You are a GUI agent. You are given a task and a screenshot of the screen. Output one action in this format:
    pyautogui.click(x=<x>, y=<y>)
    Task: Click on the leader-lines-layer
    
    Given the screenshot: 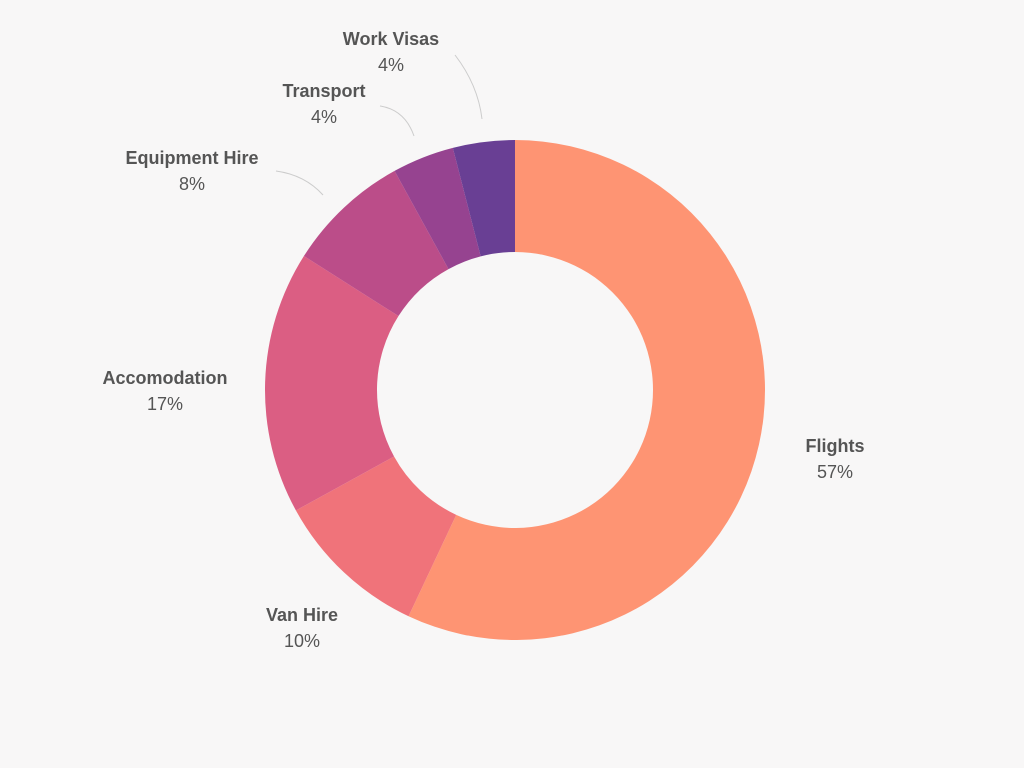 What is the action you would take?
    pyautogui.click(x=379, y=125)
    